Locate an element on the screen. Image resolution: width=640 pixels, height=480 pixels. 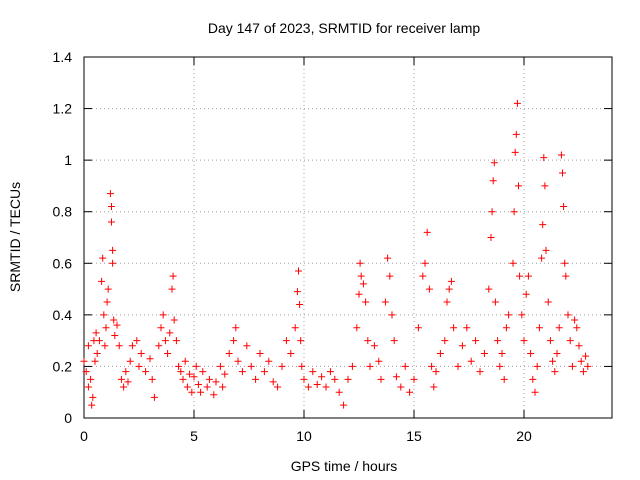
x-tick-label: 15 is located at coordinates (414, 436).